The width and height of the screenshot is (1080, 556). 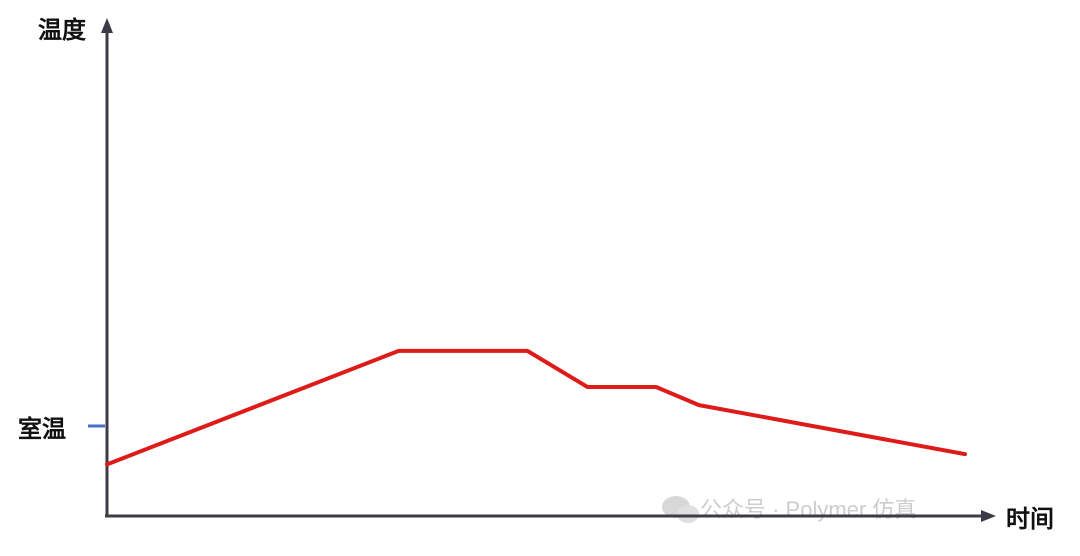 I want to click on watermark: 公众号 · Polymer 仿真, so click(x=789, y=509).